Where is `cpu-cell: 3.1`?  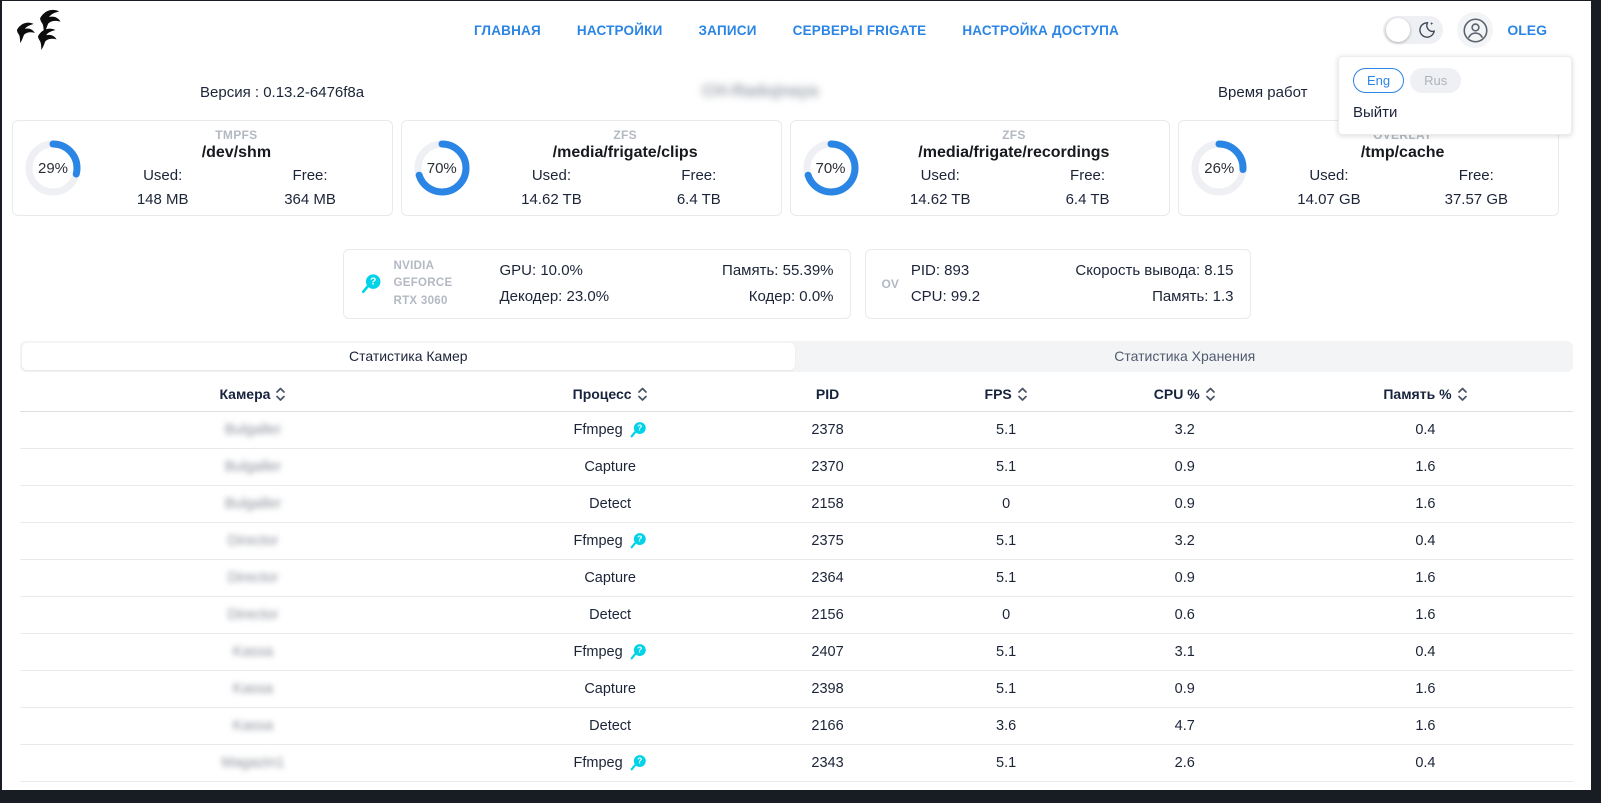
cpu-cell: 3.1 is located at coordinates (1184, 652).